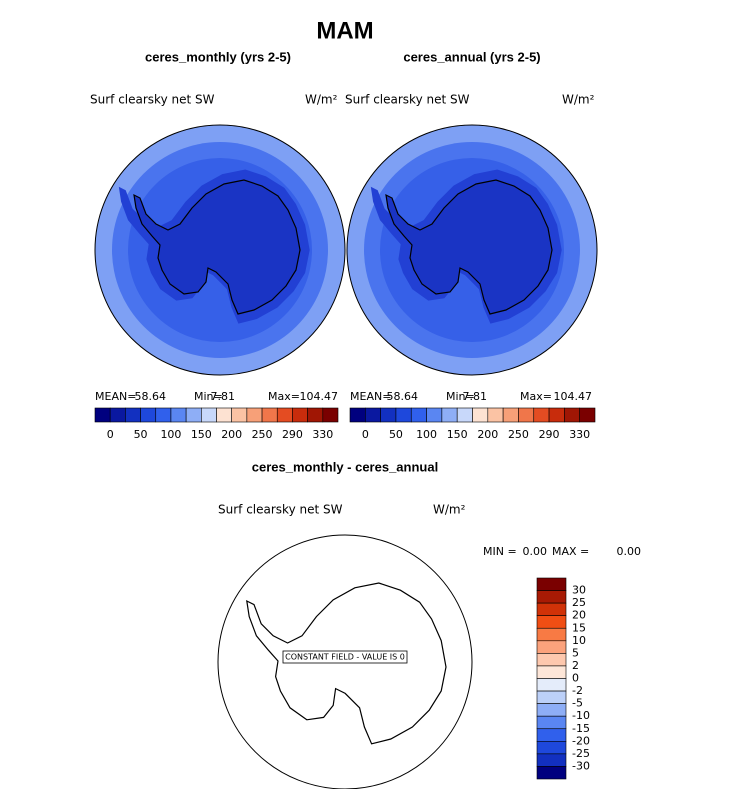 This screenshot has height=789, width=733. Describe the element at coordinates (345, 466) in the screenshot. I see `panel-title: ceres_monthly - ceres_annual` at that location.